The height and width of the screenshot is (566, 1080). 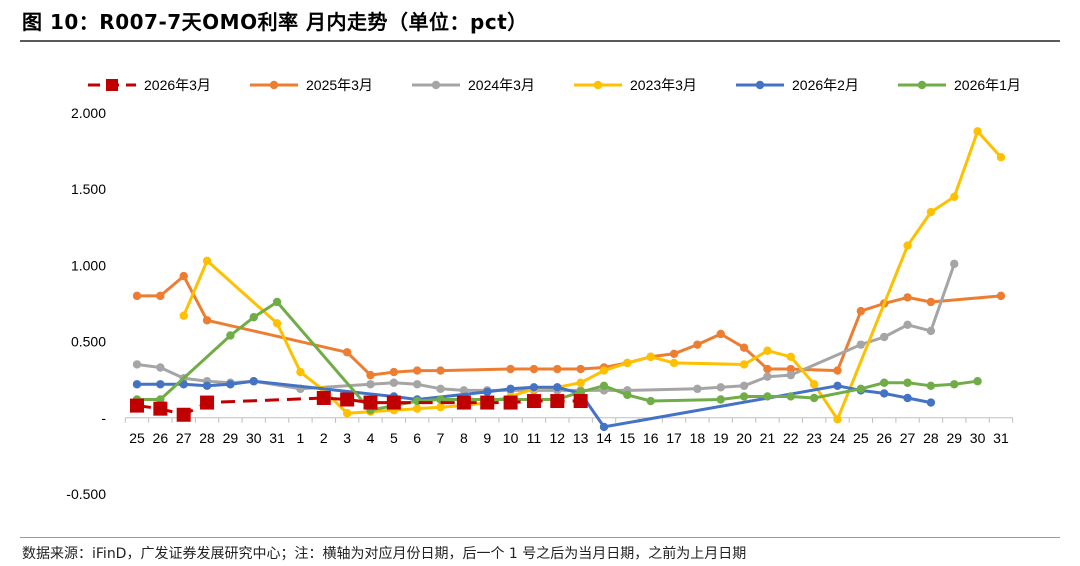 I want to click on legend-label: 2023年3月, so click(x=663, y=85).